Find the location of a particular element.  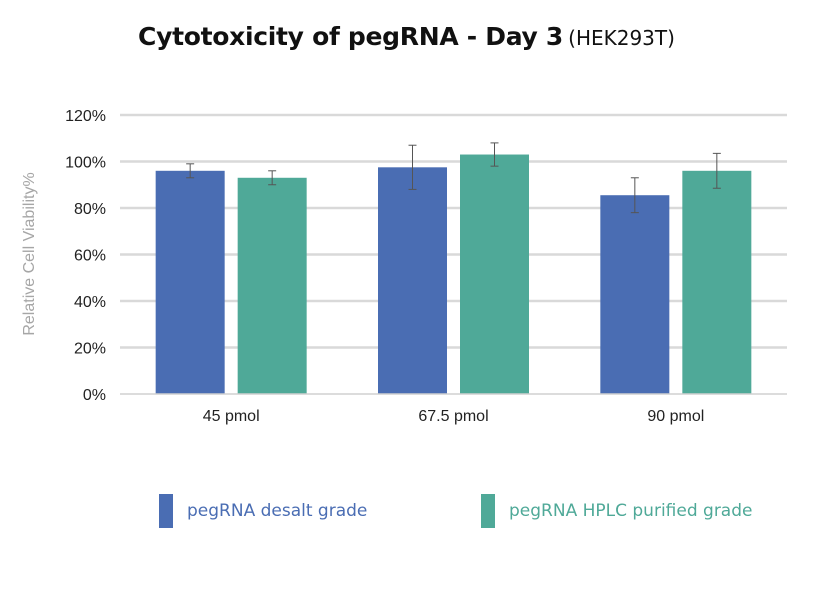

legend-item-desalt: pegRNA desalt grade is located at coordinates (263, 511).